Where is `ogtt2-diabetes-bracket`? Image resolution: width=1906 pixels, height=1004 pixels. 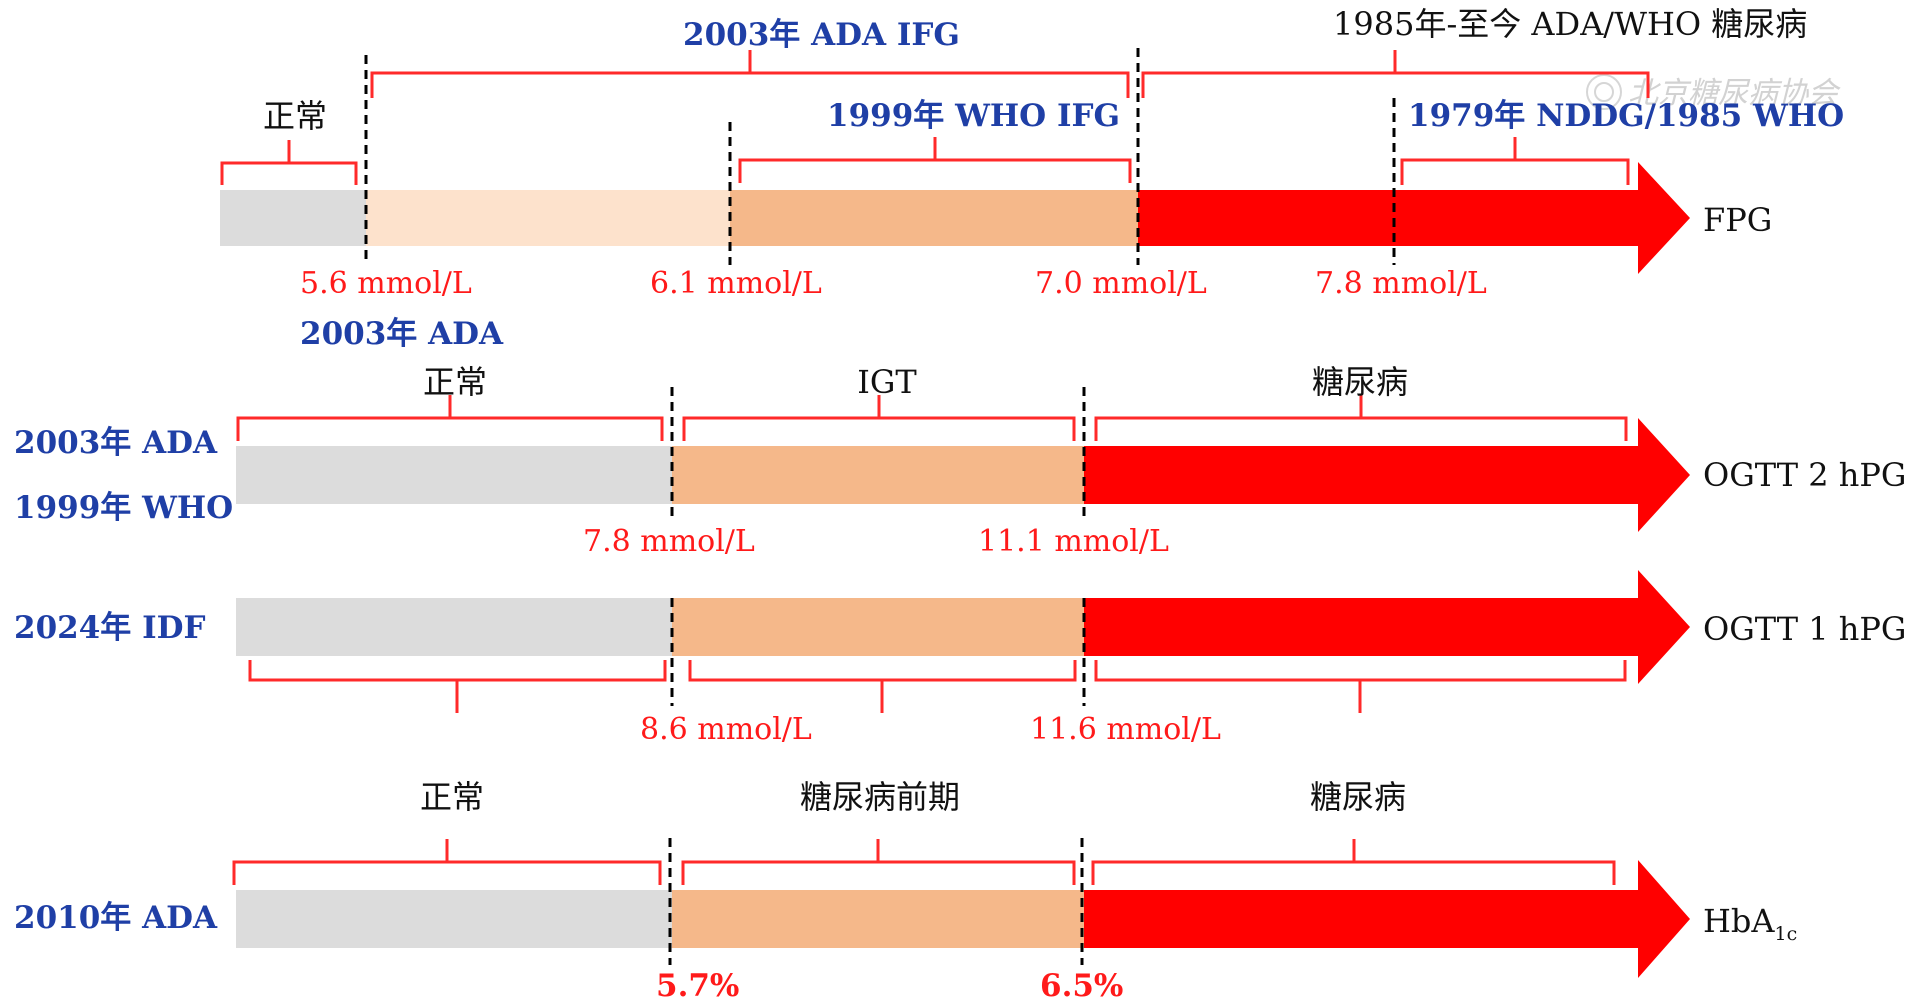
ogtt2-diabetes-bracket is located at coordinates (1361, 418).